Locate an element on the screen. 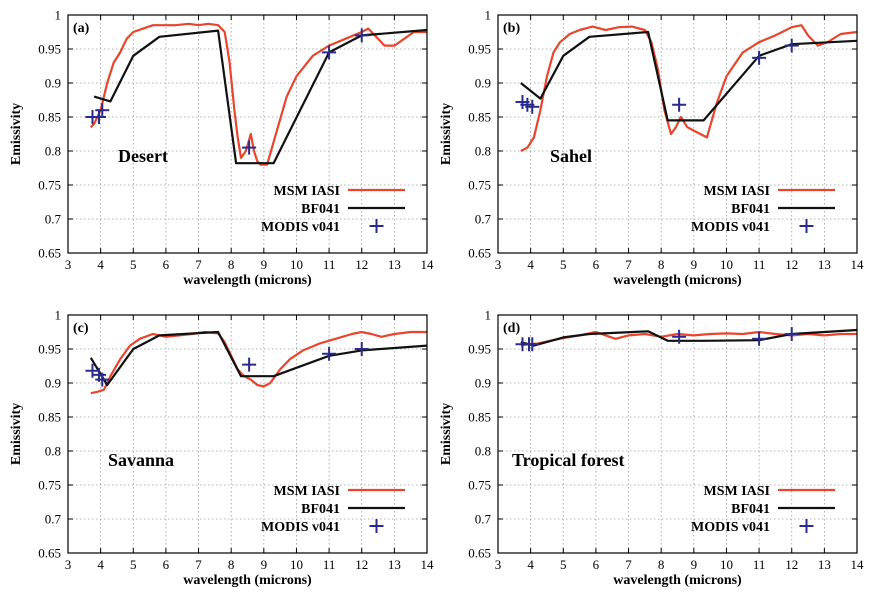  region-label: Tropical forest is located at coordinates (568, 460).